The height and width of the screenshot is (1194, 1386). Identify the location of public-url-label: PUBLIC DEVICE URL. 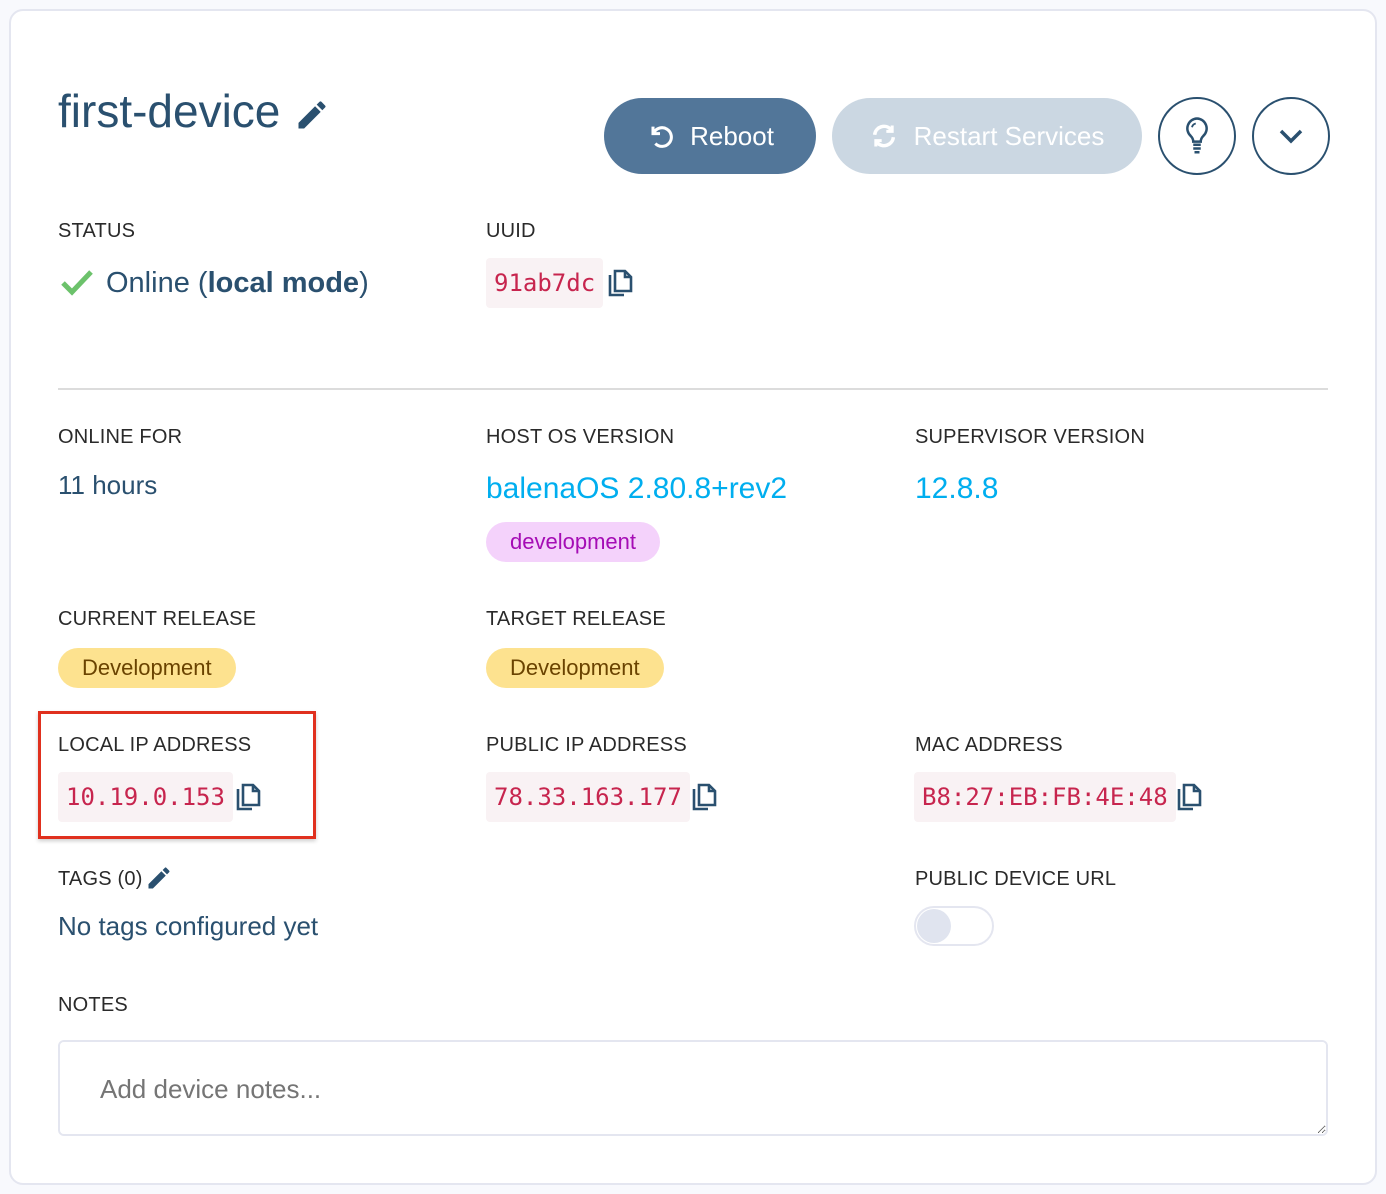
(1016, 879).